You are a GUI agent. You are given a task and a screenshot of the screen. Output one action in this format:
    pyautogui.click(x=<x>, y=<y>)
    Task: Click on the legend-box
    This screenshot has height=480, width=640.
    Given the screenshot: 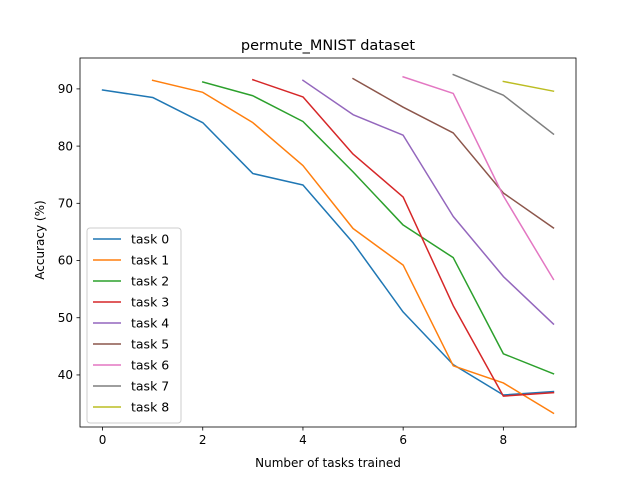 What is the action you would take?
    pyautogui.click(x=134, y=325)
    